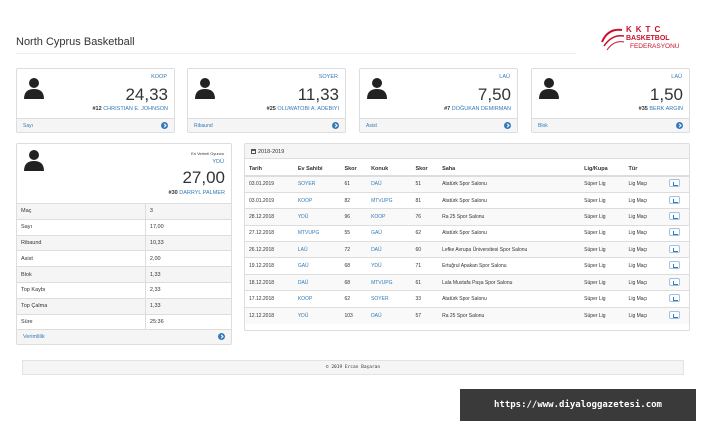 This screenshot has width=706, height=431. What do you see at coordinates (425, 266) in the screenshot?
I see `table-cell: 71` at bounding box center [425, 266].